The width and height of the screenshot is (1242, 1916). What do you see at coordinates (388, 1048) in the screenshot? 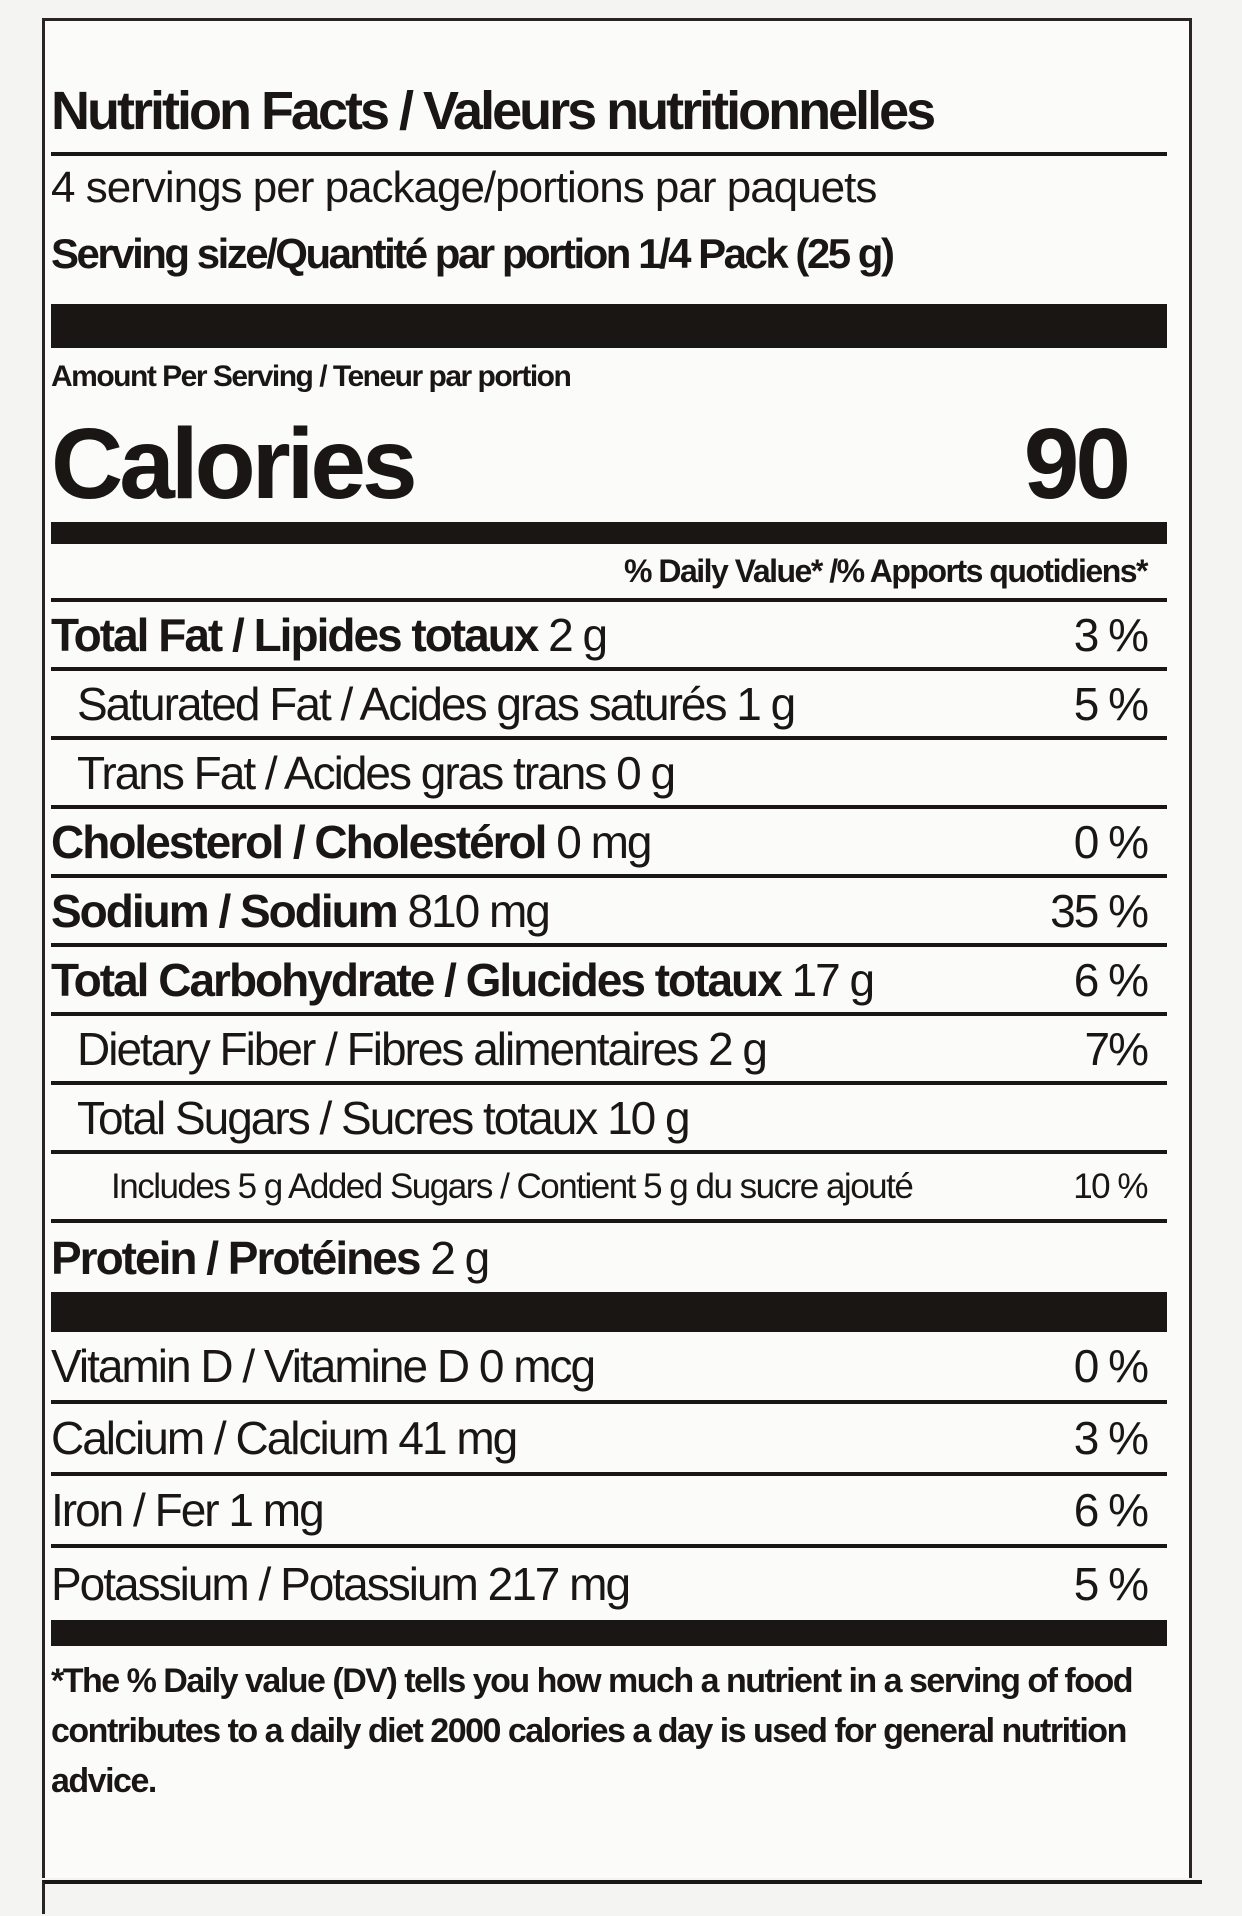
I see `nutrient-name: Dietary Fiber / Fibres alimentaires` at bounding box center [388, 1048].